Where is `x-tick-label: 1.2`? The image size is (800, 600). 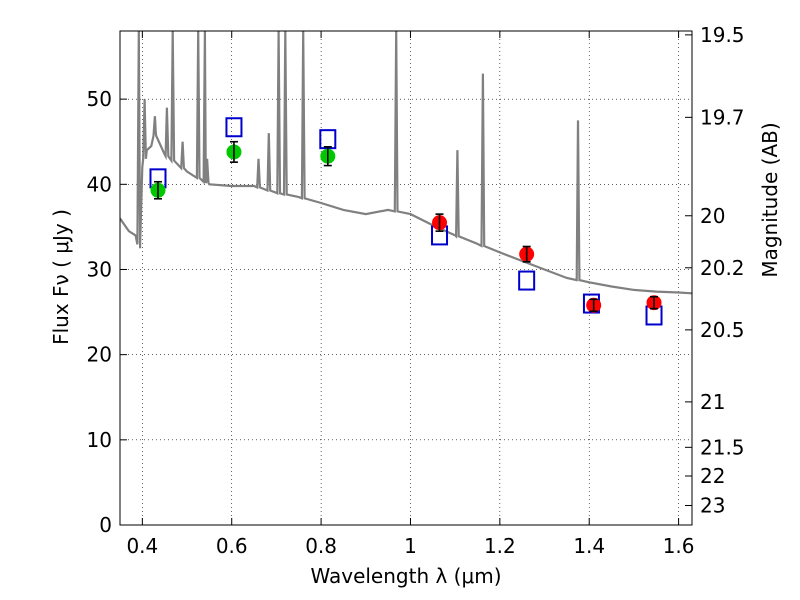
x-tick-label: 1.2 is located at coordinates (500, 546).